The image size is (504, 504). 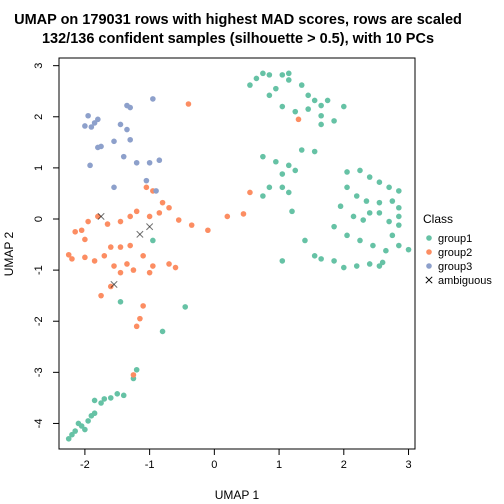 What do you see at coordinates (246, 459) in the screenshot?
I see `x-axis: -2 -1 0 1 2 3` at bounding box center [246, 459].